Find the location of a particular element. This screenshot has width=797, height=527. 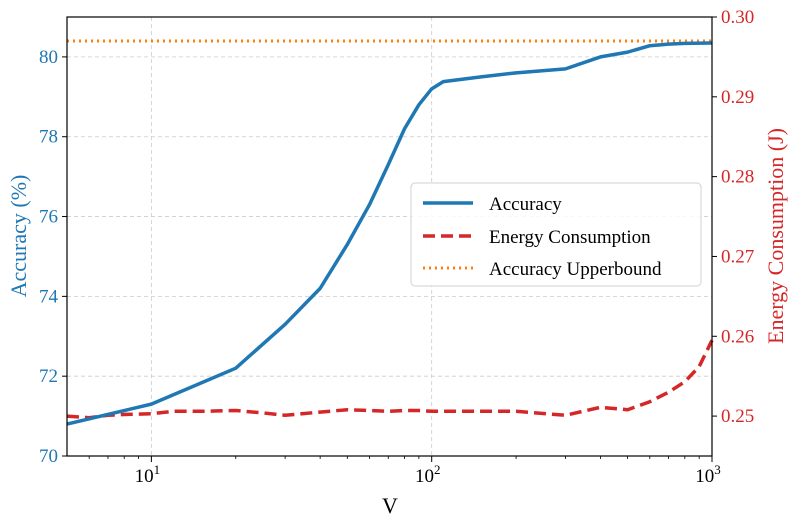

y2-tick-label: 0.28 is located at coordinates (737, 177).